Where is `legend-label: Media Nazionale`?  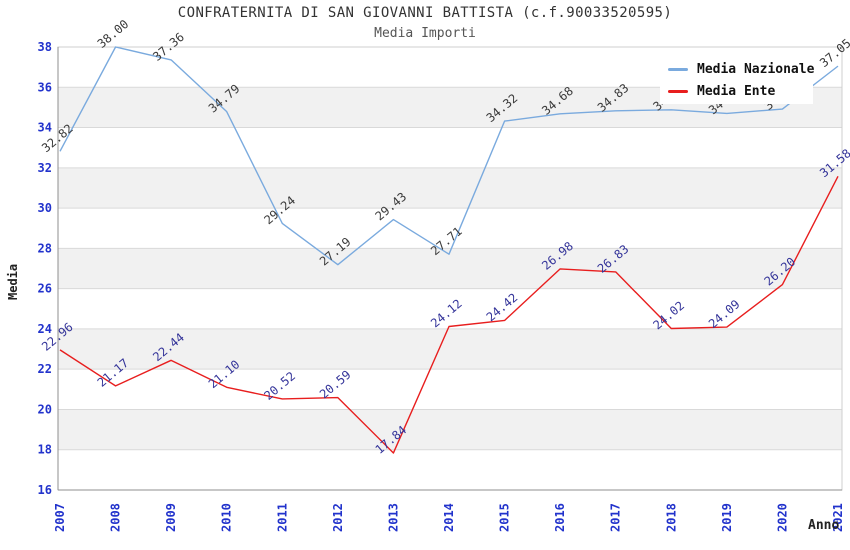
legend-label: Media Nazionale is located at coordinates (756, 69).